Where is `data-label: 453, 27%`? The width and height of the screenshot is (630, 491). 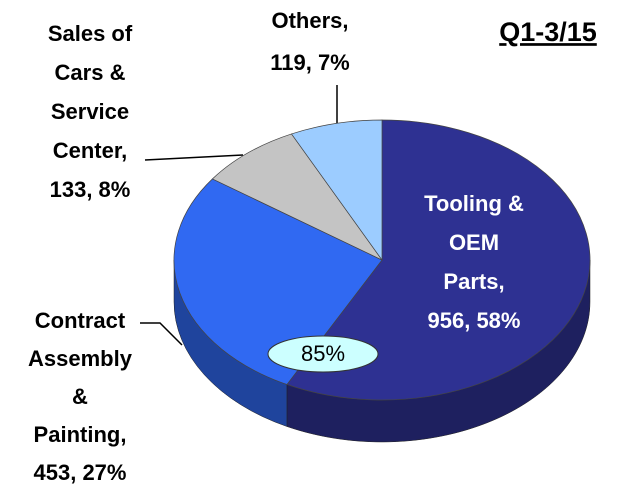 data-label: 453, 27% is located at coordinates (80, 472).